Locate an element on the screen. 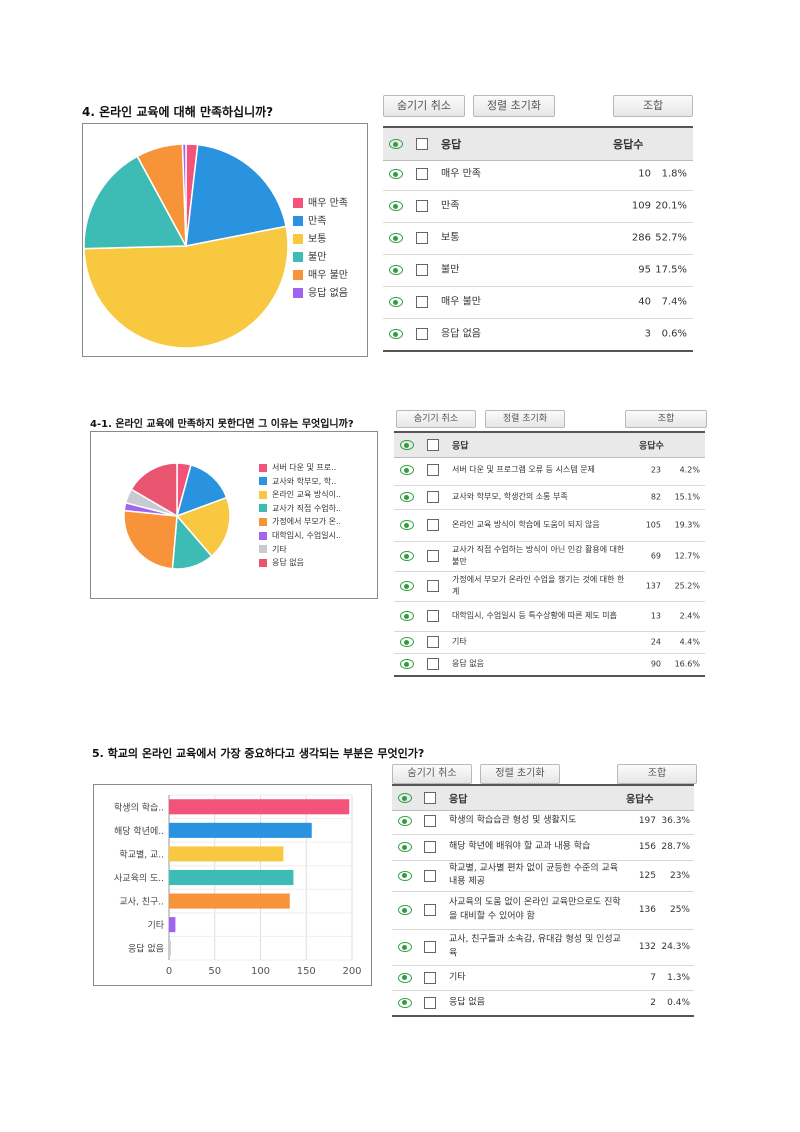 The image size is (800, 1132). table-row: 응답 없음 2 0.4% is located at coordinates (543, 1003).